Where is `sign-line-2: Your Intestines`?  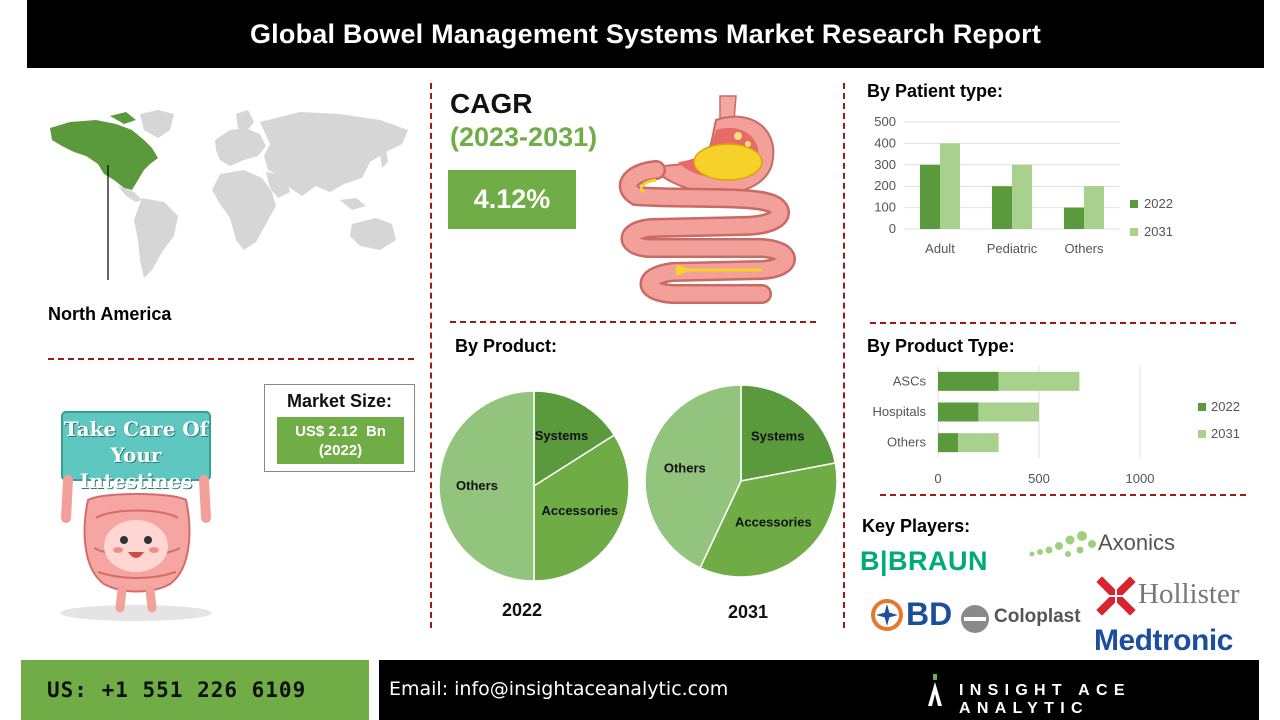
sign-line-2: Your Intestines is located at coordinates (136, 468).